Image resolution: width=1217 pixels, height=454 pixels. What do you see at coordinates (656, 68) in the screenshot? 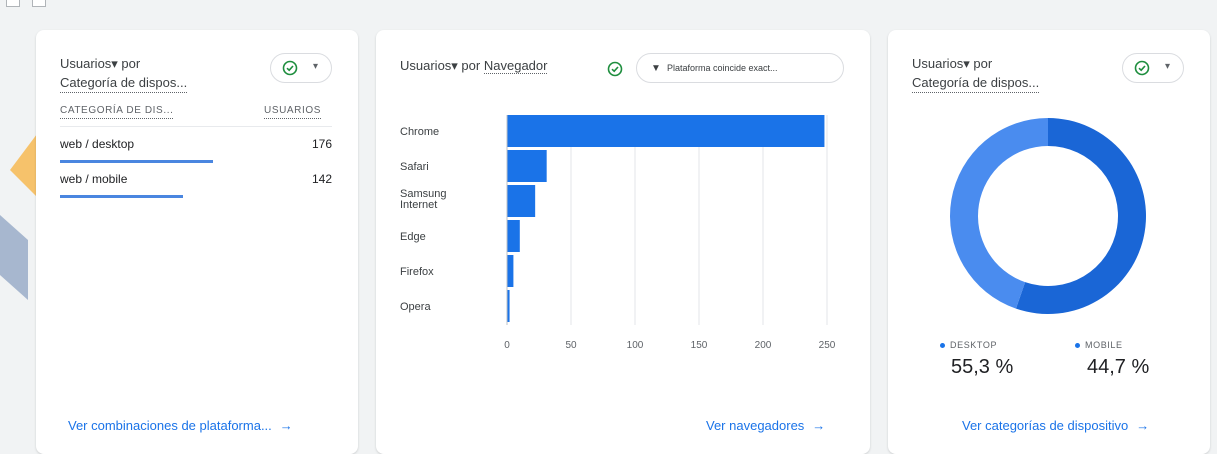
I see `filter-icon: ▼` at bounding box center [656, 68].